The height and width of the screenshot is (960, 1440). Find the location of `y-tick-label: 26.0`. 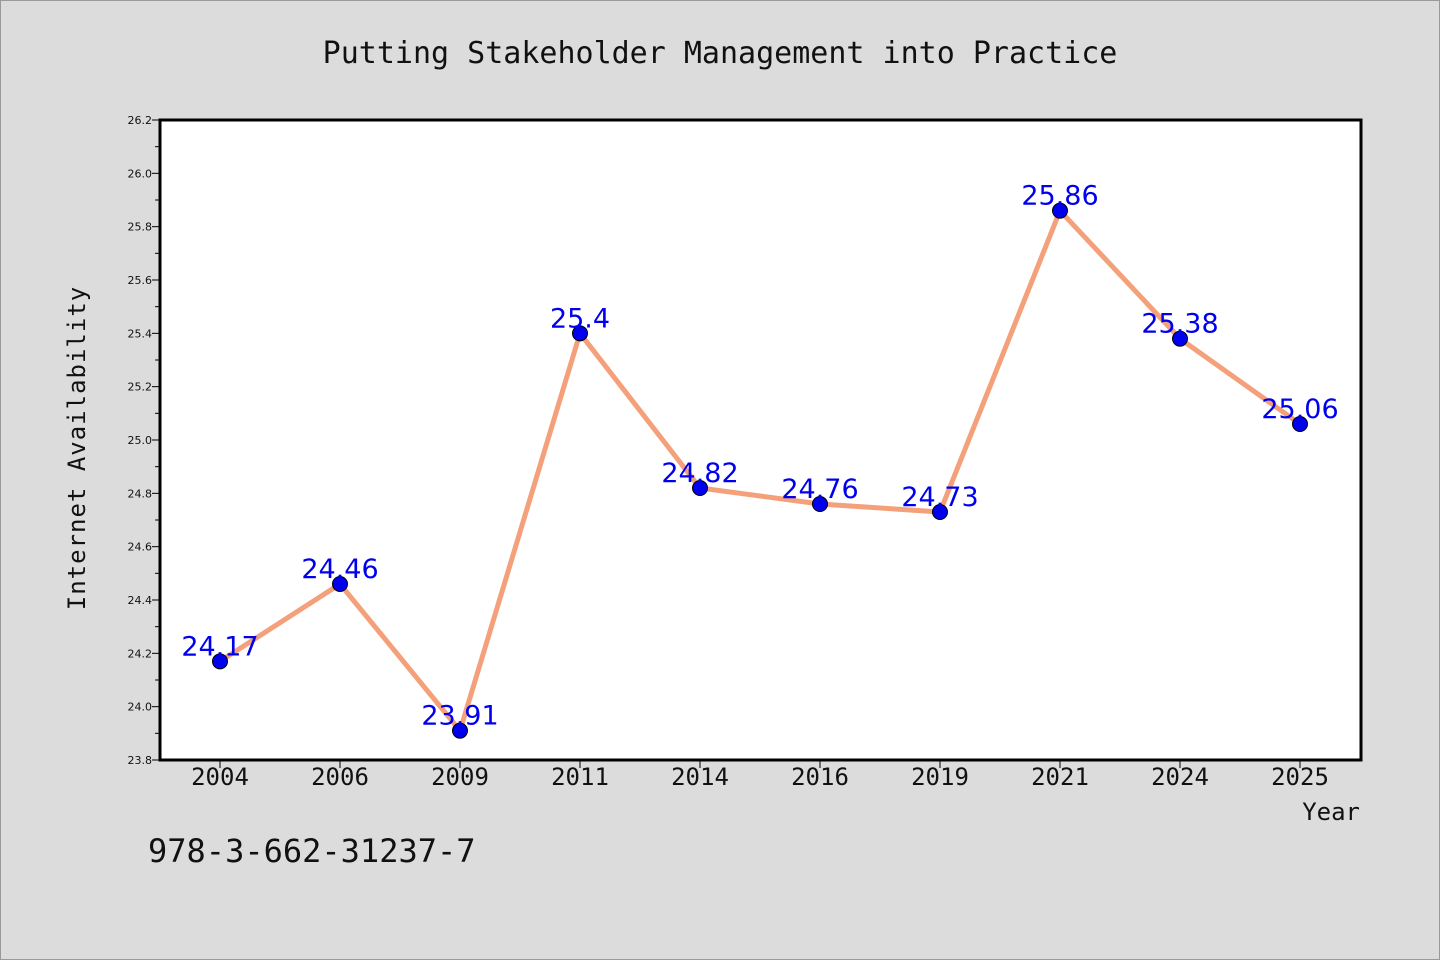

y-tick-label: 26.0 is located at coordinates (140, 173).